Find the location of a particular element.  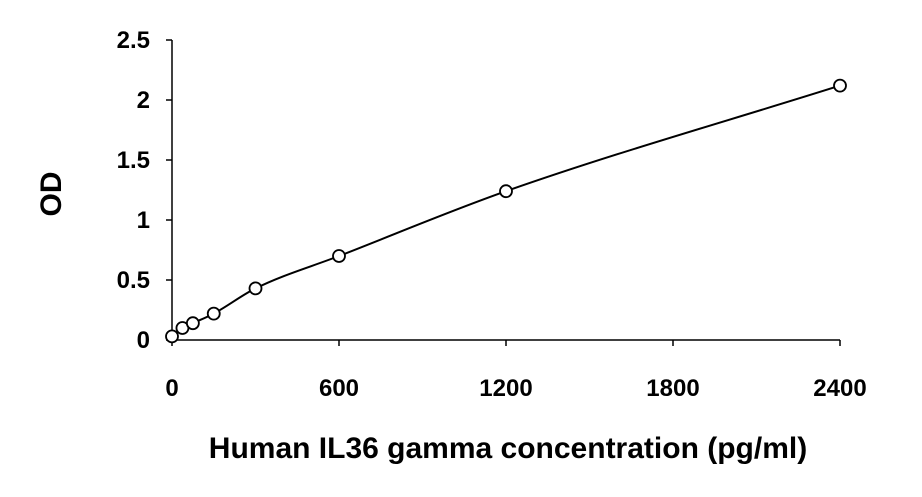

y-axis-title: OD is located at coordinates (51, 194).